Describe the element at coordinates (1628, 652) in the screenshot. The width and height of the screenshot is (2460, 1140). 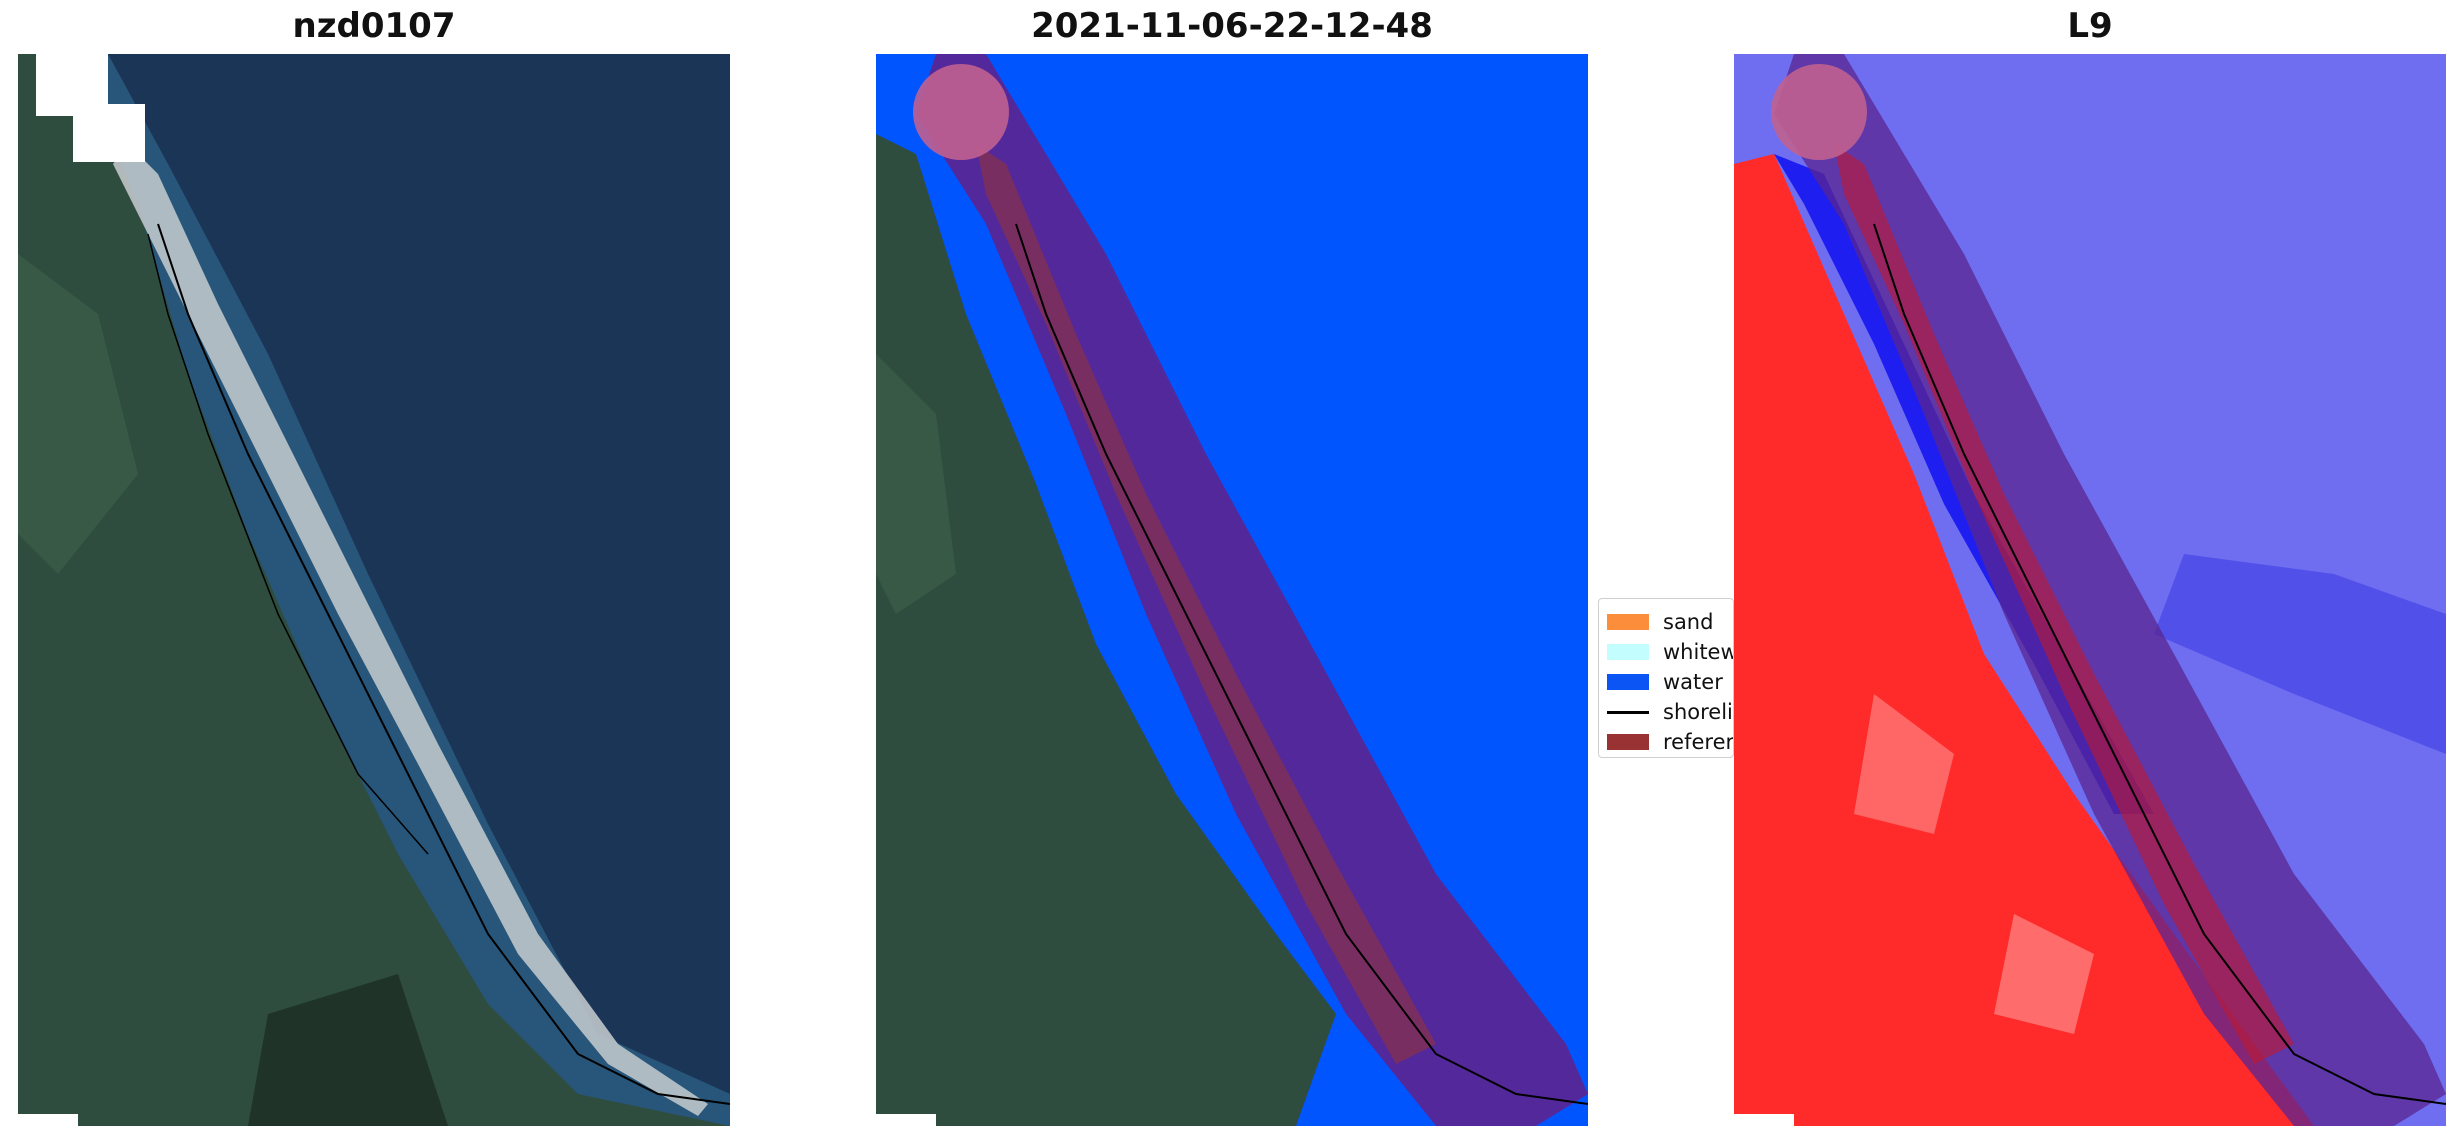
I see `legend-swatch-whitewater` at that location.